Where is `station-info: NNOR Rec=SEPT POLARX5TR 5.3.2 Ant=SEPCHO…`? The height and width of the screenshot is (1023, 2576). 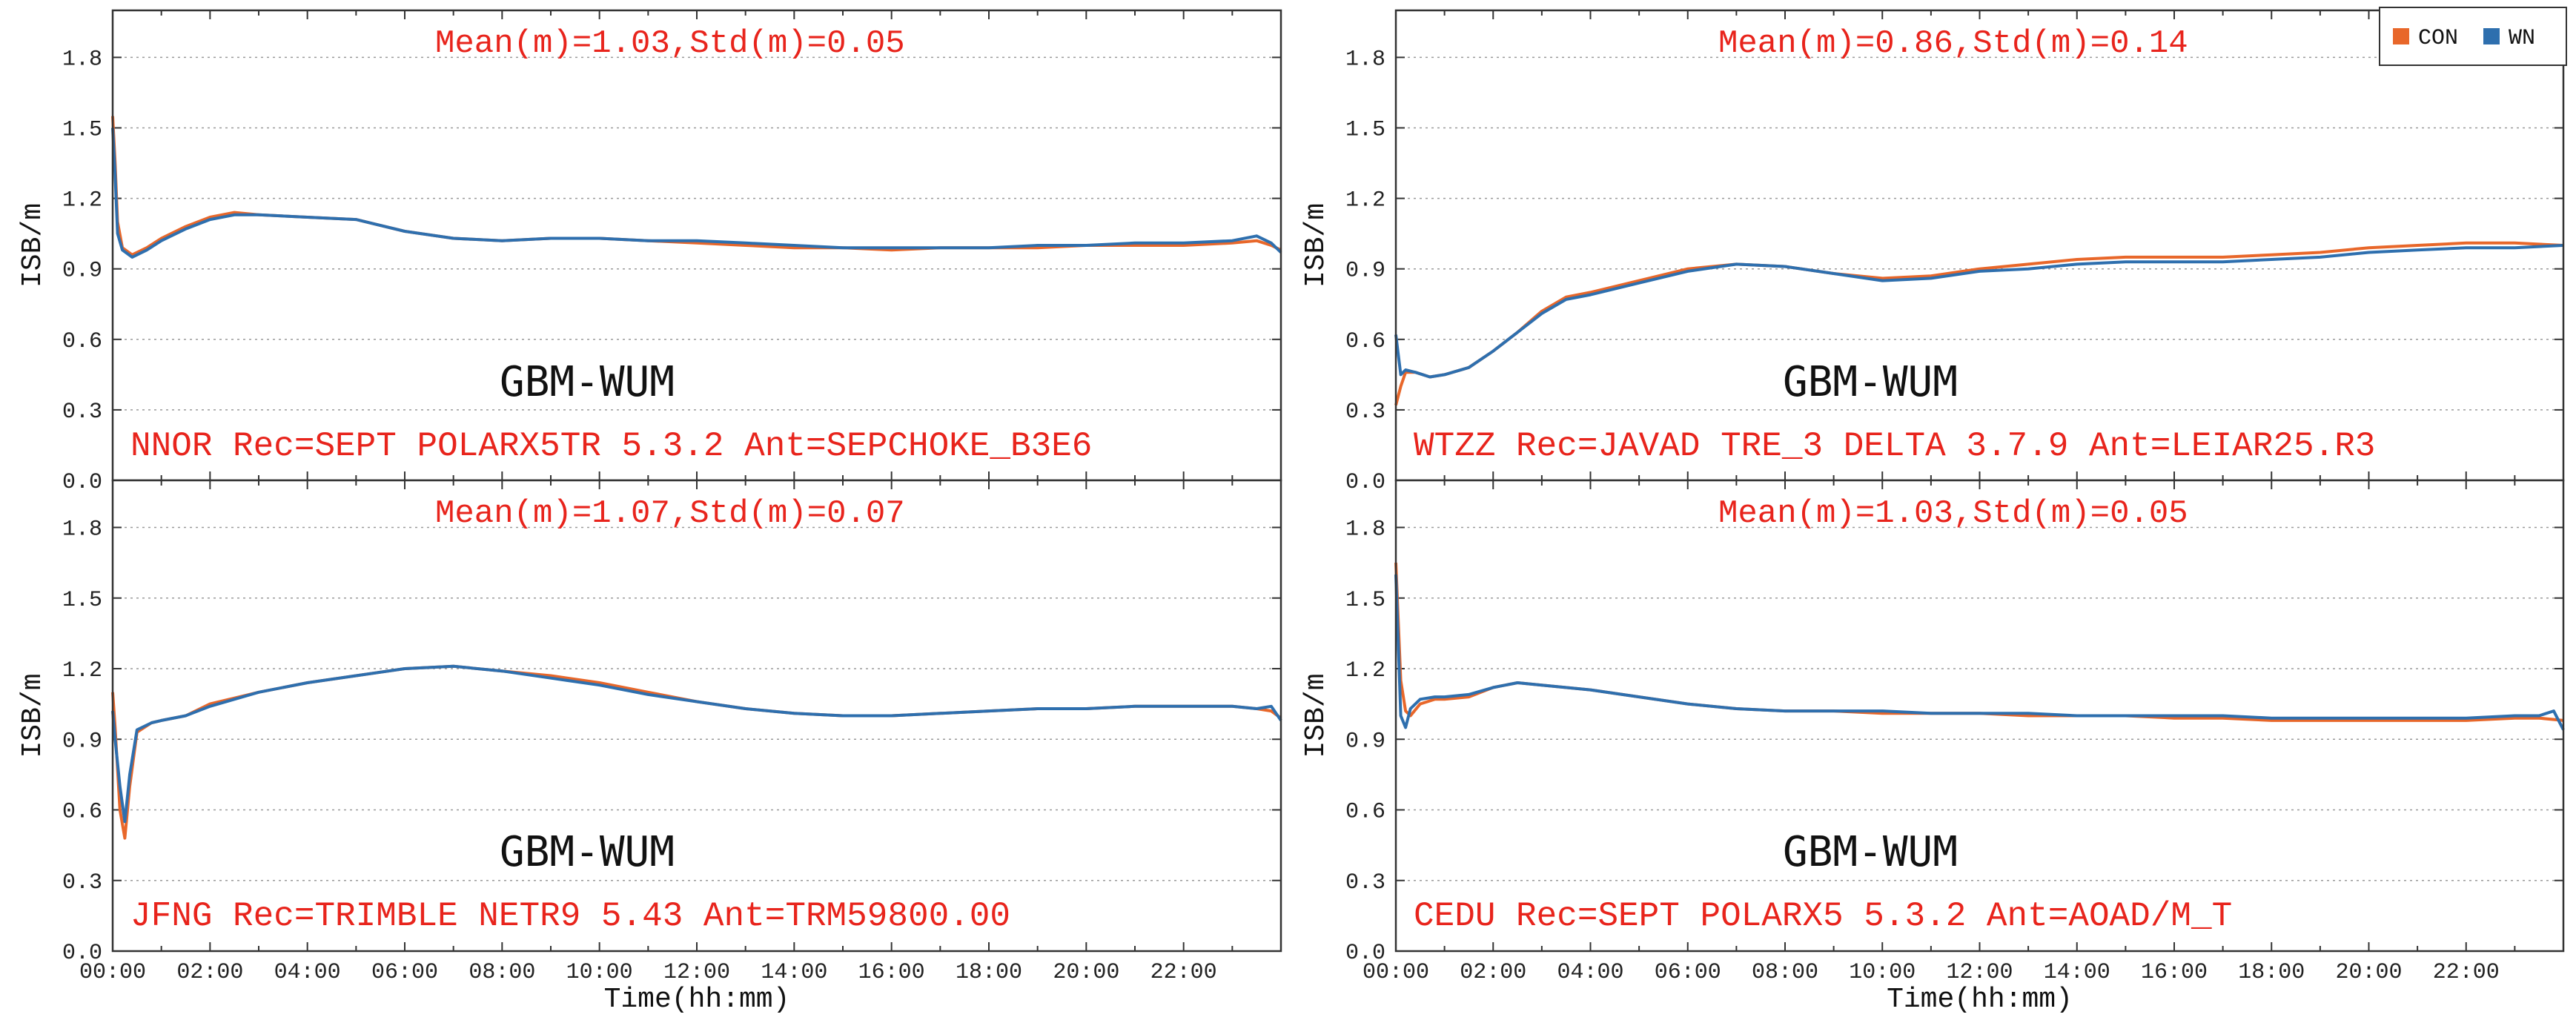 station-info: NNOR Rec=SEPT POLARX5TR 5.3.2 Ant=SEPCHO… is located at coordinates (611, 446).